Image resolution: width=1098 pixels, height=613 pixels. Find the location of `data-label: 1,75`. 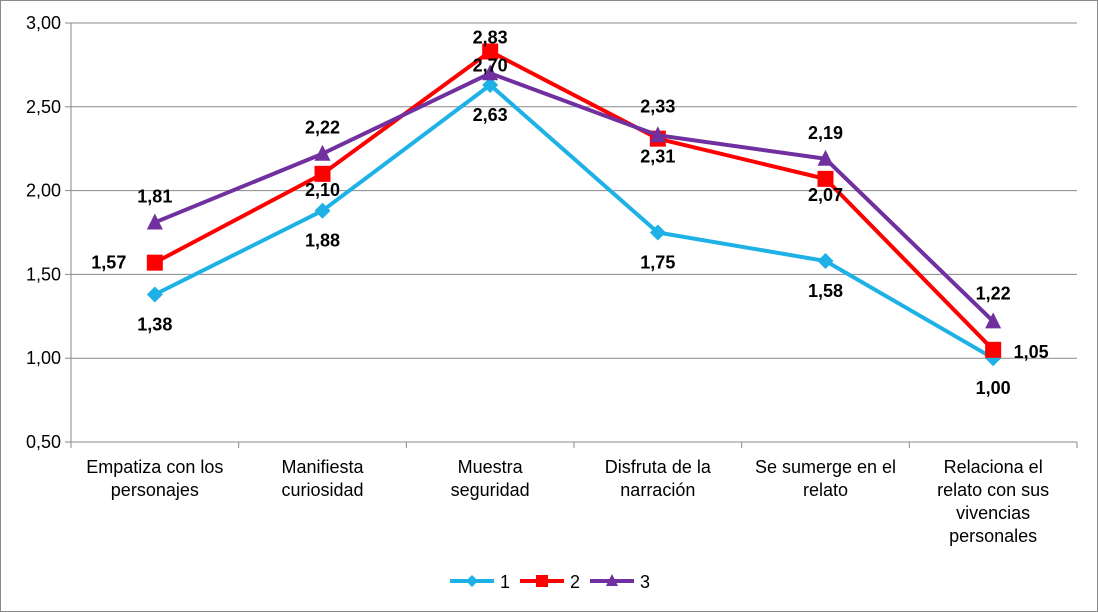

data-label: 1,75 is located at coordinates (657, 263).